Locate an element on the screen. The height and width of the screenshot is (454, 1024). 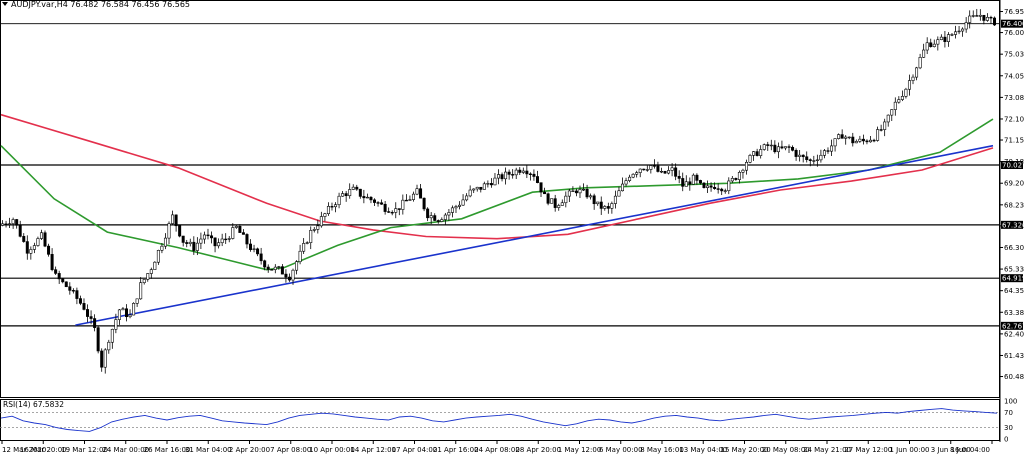
dropdown-triangle-icon is located at coordinates (5, 4).